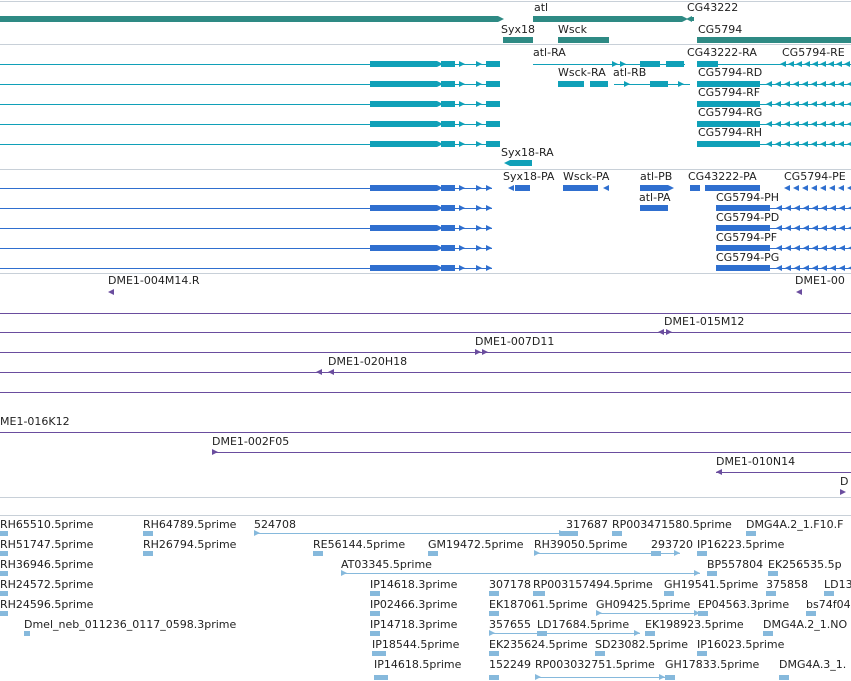 The height and width of the screenshot is (681, 851). Describe the element at coordinates (730, 132) in the screenshot. I see `feature-label: CG5794-RH` at that location.